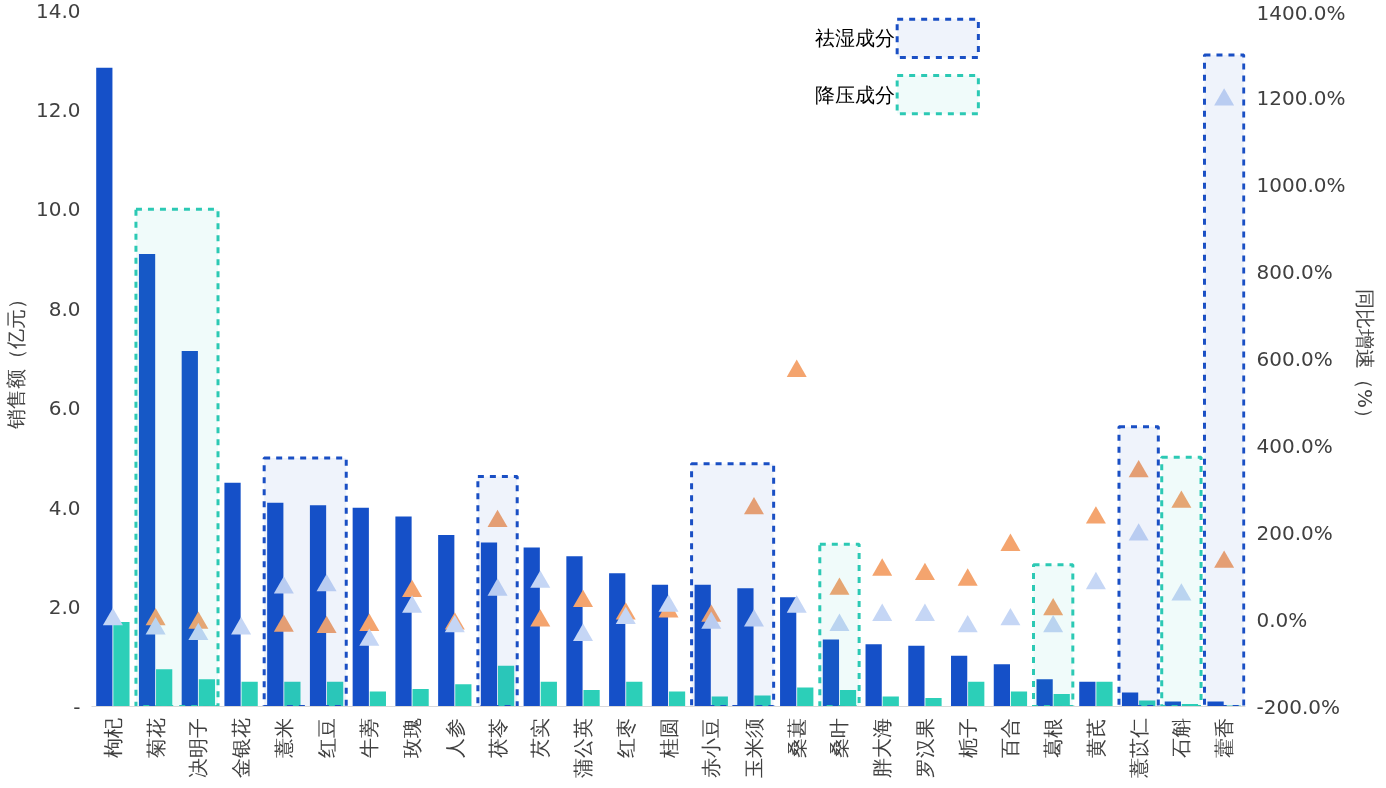 Image resolution: width=1386 pixels, height=788 pixels. Describe the element at coordinates (58, 109) in the screenshot. I see `y-tick-label: 12.0` at that location.